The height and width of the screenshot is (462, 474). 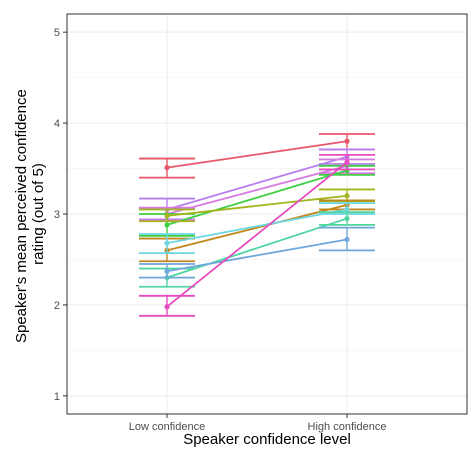 What do you see at coordinates (347, 427) in the screenshot?
I see `x-tick-label: High confidence` at bounding box center [347, 427].